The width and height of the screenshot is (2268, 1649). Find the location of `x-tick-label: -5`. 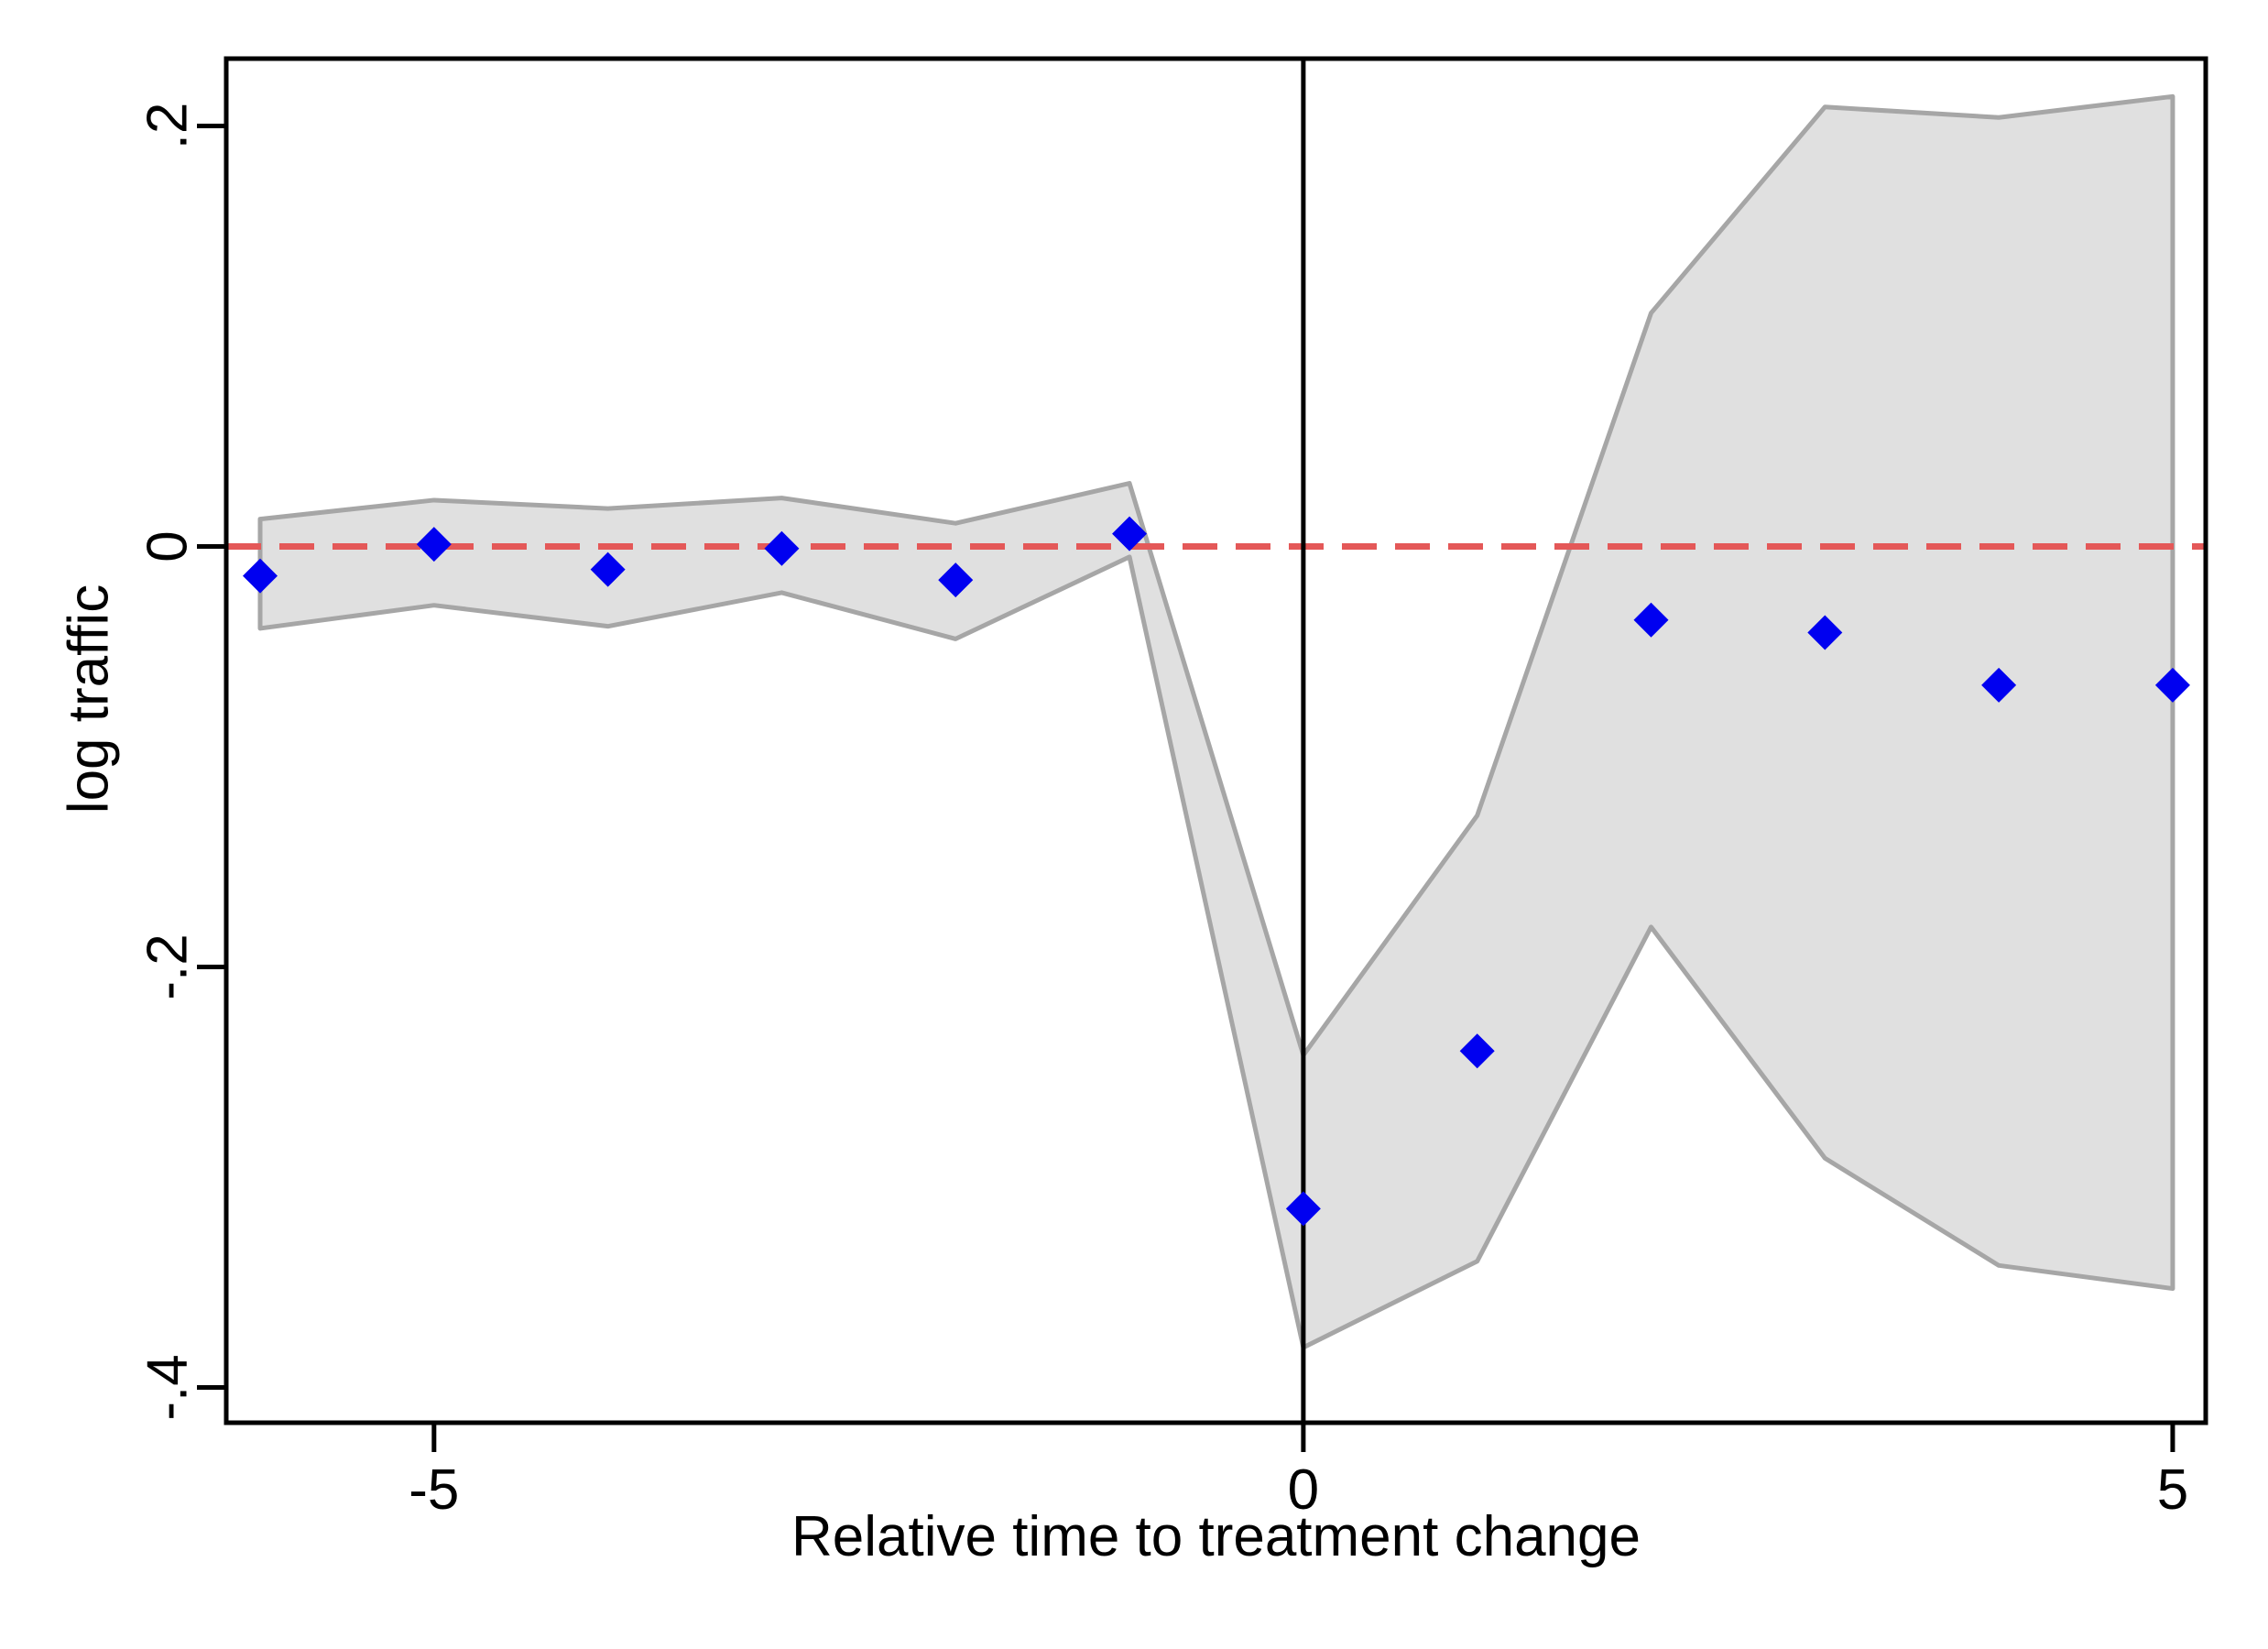

x-tick-label: -5 is located at coordinates (434, 1490).